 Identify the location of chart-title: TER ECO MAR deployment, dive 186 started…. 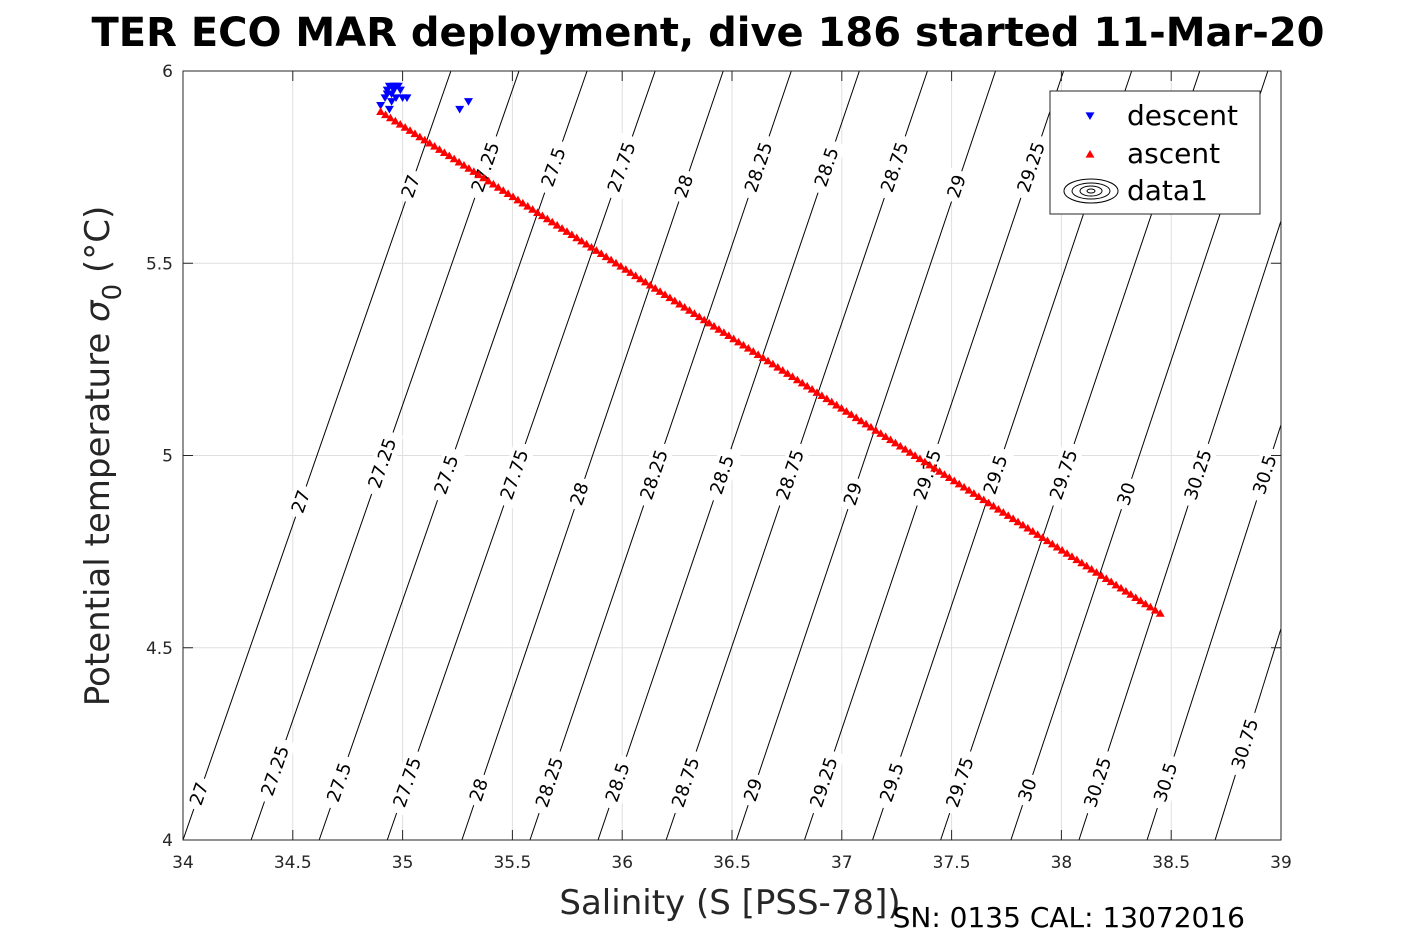
(707, 33).